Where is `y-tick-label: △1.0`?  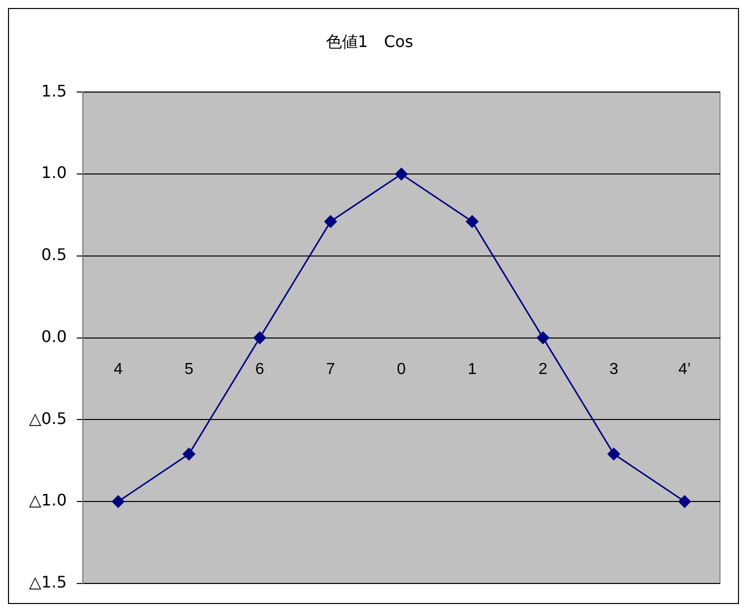
y-tick-label: △1.0 is located at coordinates (48, 500).